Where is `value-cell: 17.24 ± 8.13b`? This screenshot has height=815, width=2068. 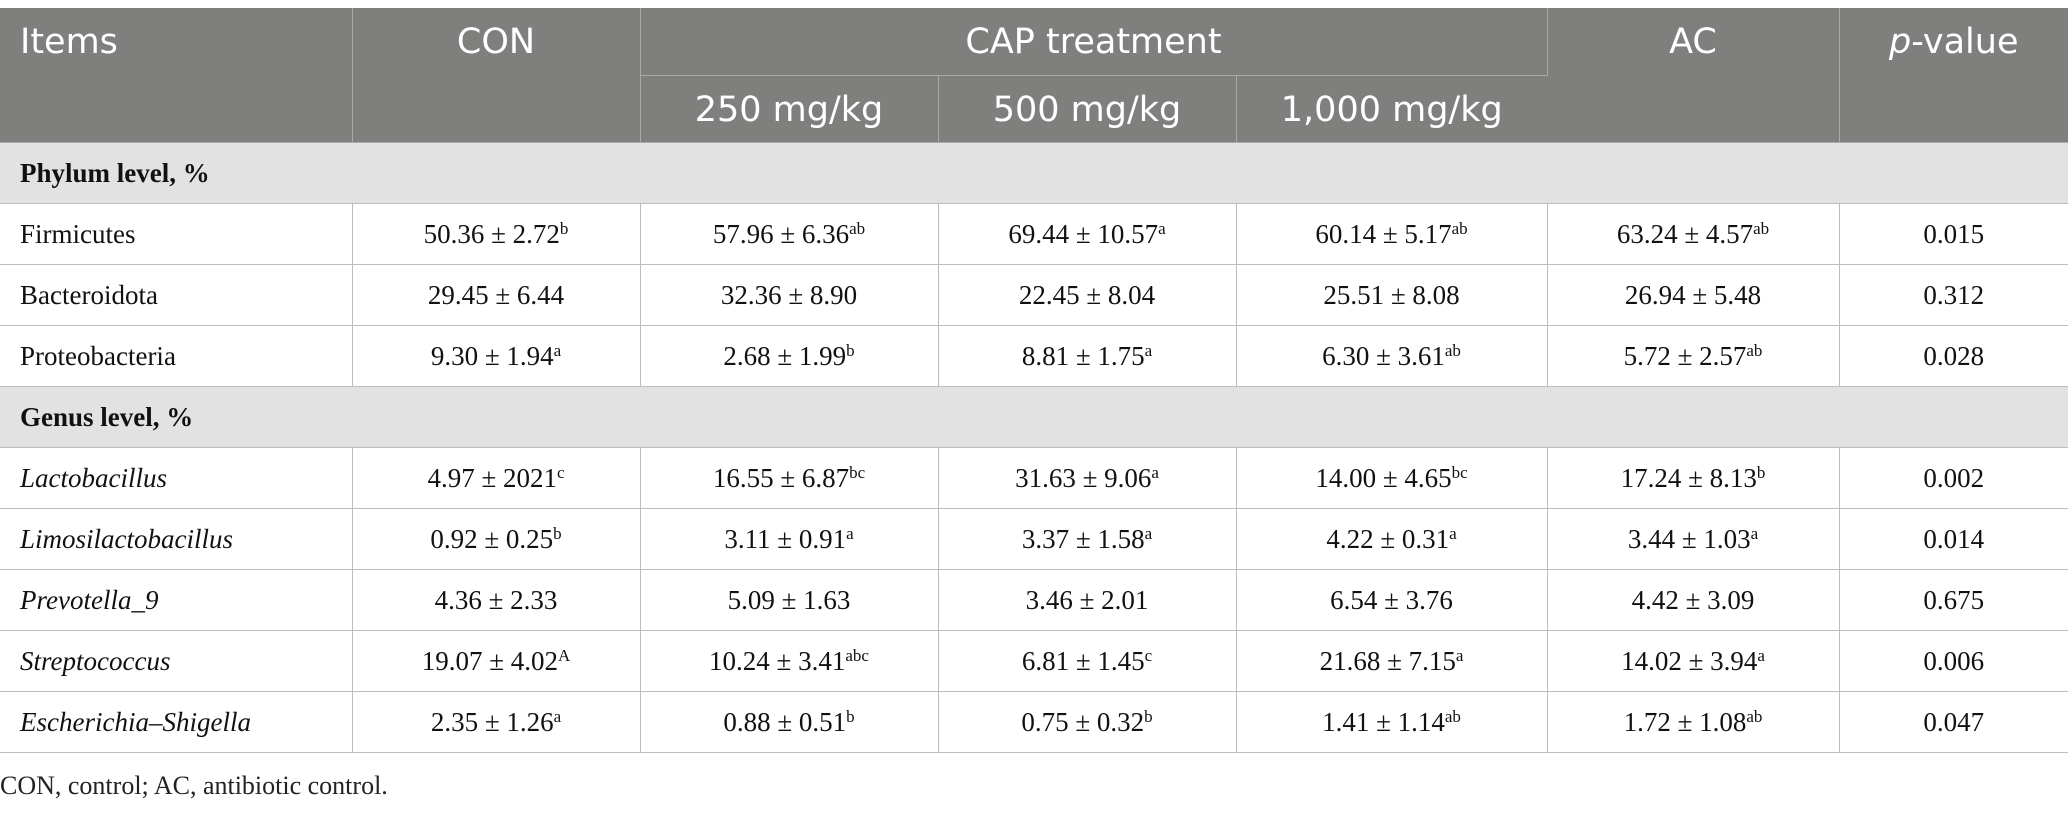 value-cell: 17.24 ± 8.13b is located at coordinates (1693, 478).